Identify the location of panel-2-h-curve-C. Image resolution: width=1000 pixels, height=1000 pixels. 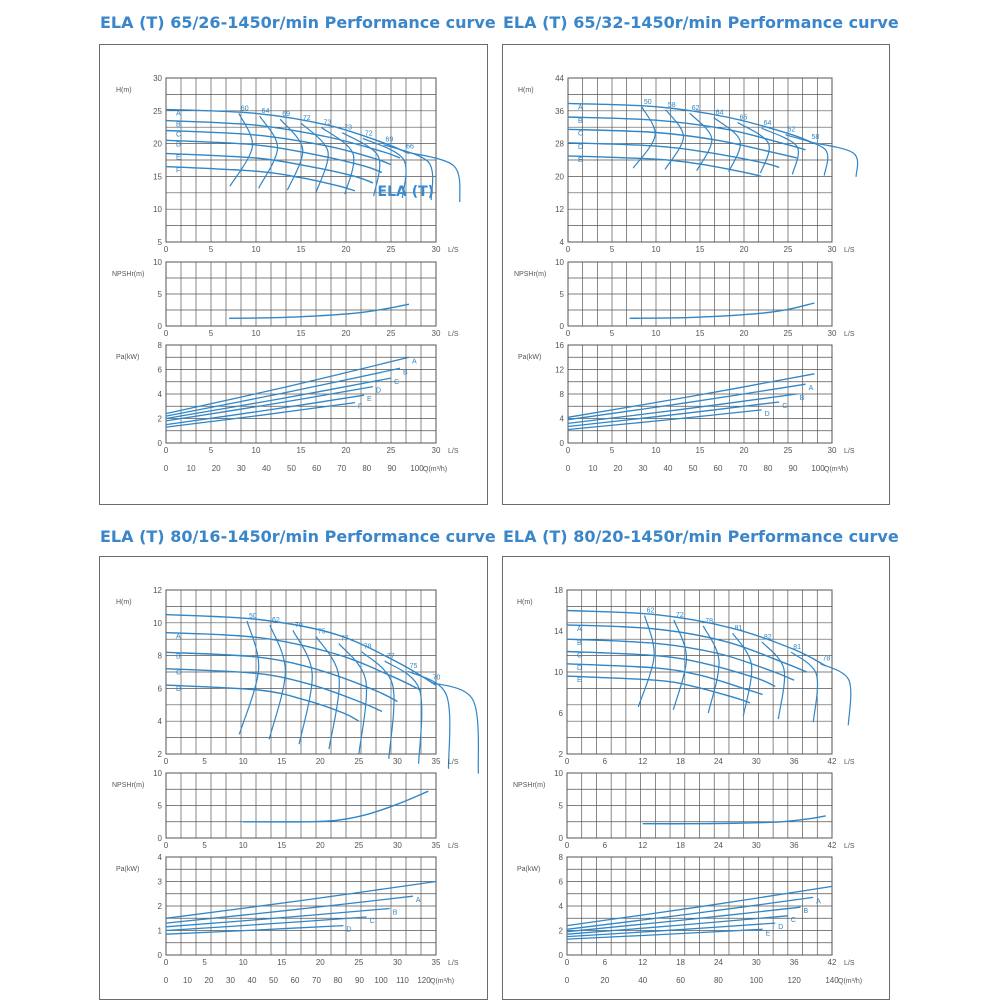
(682, 143).